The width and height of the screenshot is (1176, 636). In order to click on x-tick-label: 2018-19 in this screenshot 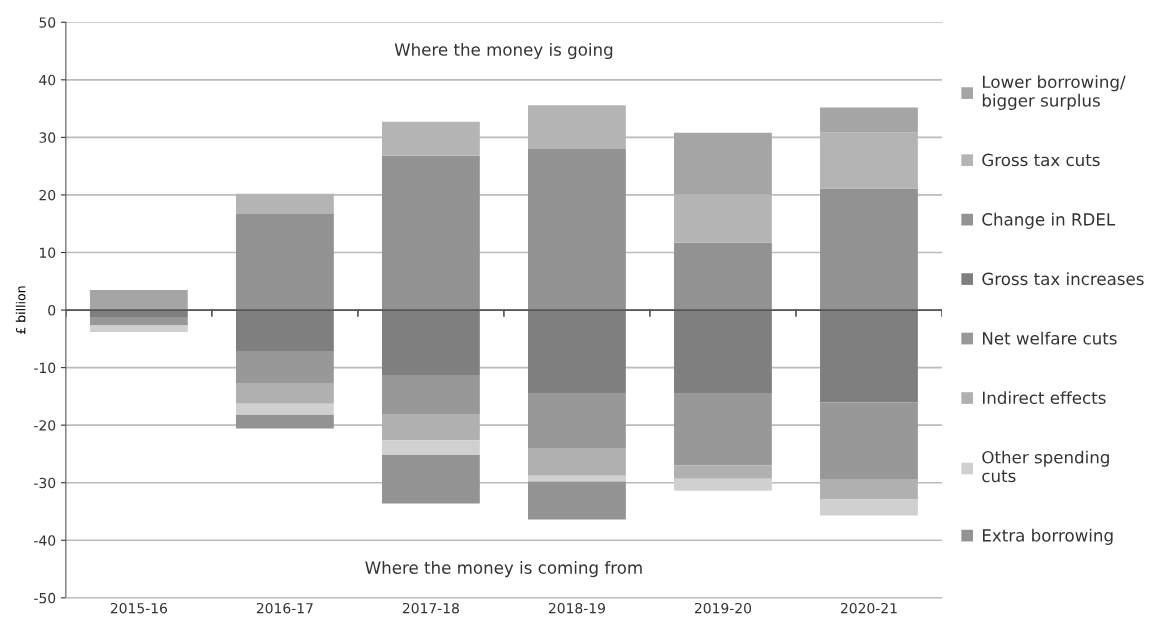, I will do `click(576, 608)`.